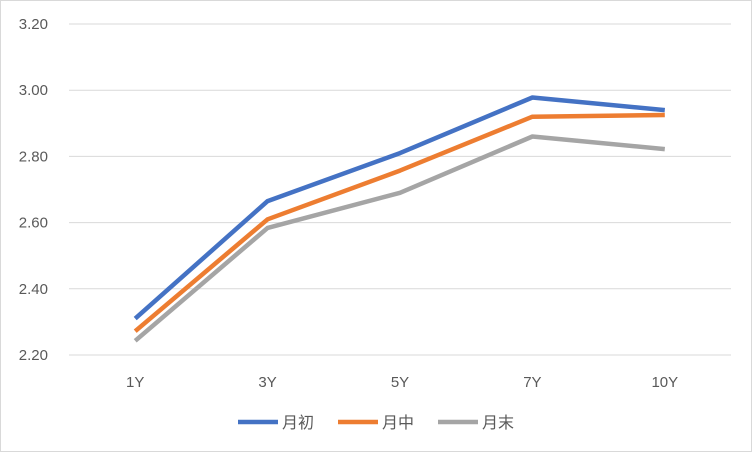 Image resolution: width=752 pixels, height=452 pixels. Describe the element at coordinates (33, 156) in the screenshot. I see `y-tick-label: 2.80` at that location.